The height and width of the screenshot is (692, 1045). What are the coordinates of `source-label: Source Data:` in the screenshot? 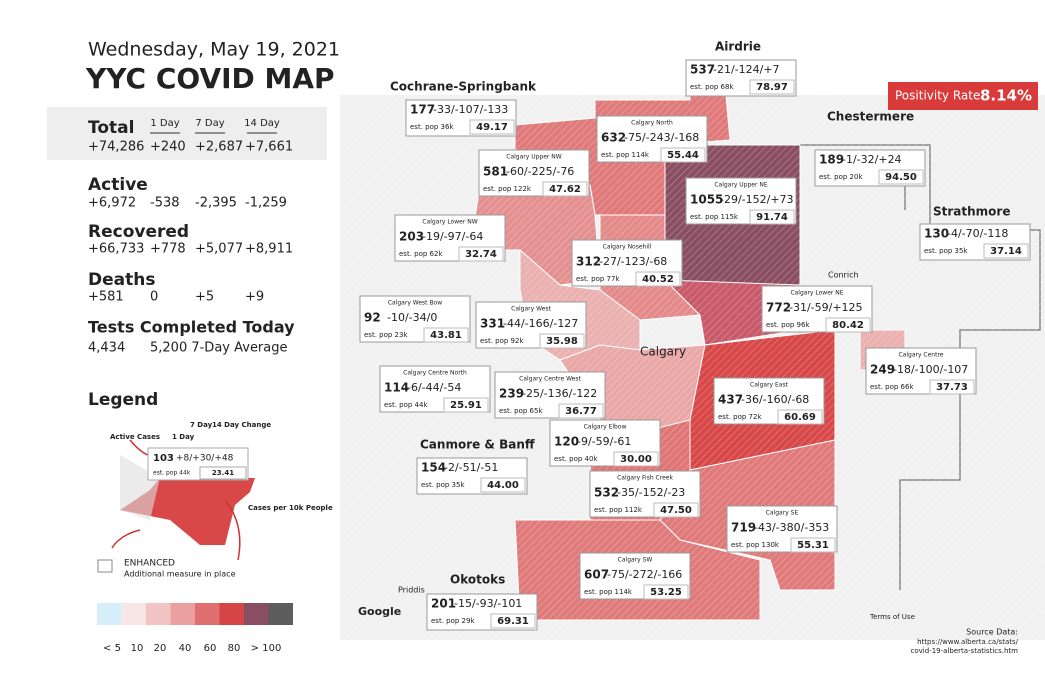 It's located at (992, 632).